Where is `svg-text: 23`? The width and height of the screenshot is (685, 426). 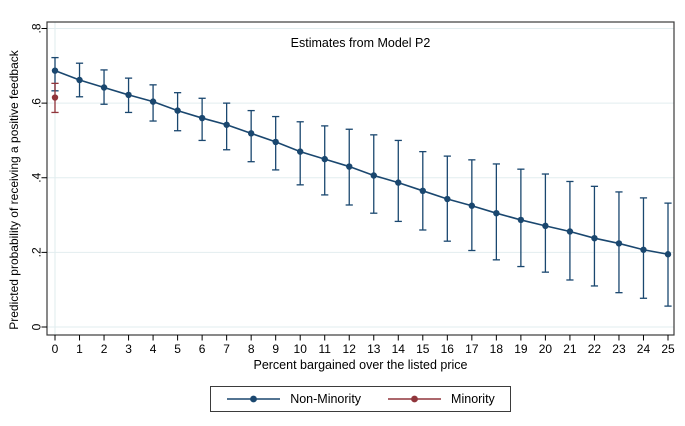 svg-text: 23 is located at coordinates (619, 349).